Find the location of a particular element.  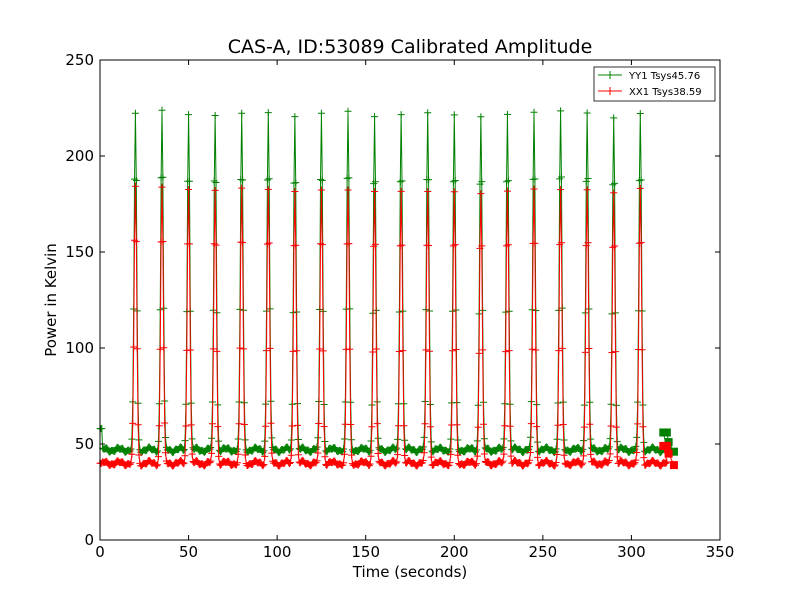

y-tick-label: 50 is located at coordinates (84, 444).